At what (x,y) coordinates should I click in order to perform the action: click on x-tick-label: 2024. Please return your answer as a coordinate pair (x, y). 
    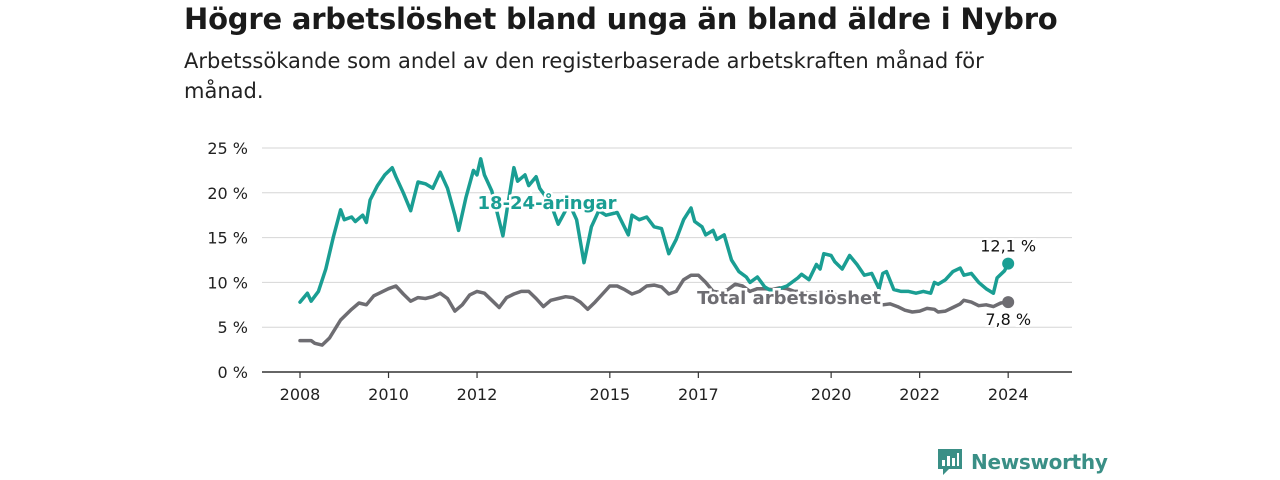
    Looking at the image, I should click on (1008, 394).